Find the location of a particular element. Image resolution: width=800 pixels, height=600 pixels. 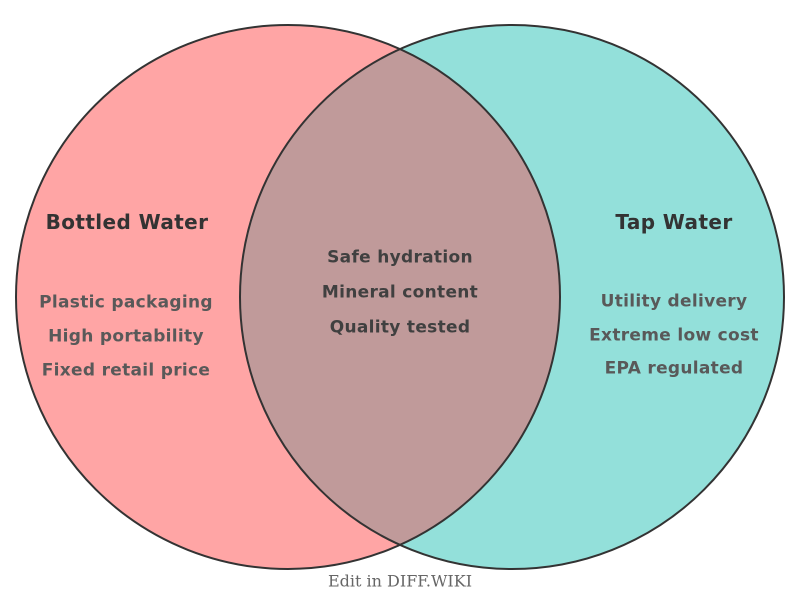

edit-in-diffwiki-link: Edit in DIFF.WIKI is located at coordinates (400, 581).